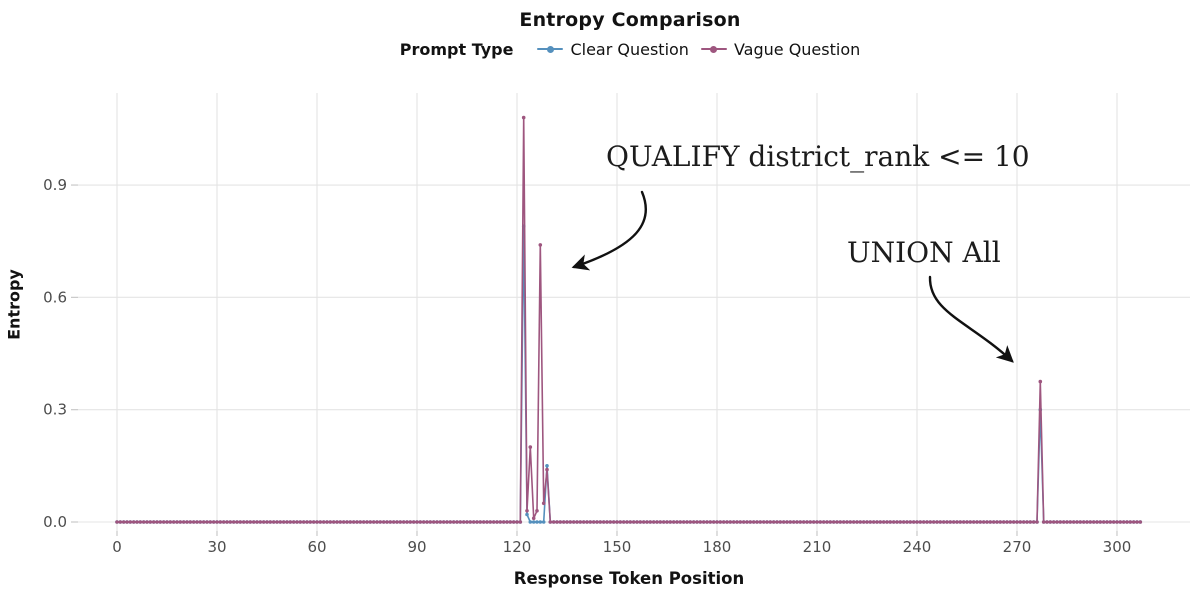 This screenshot has width=1200, height=598. Describe the element at coordinates (416, 547) in the screenshot. I see `x-tick-label: 90` at that location.